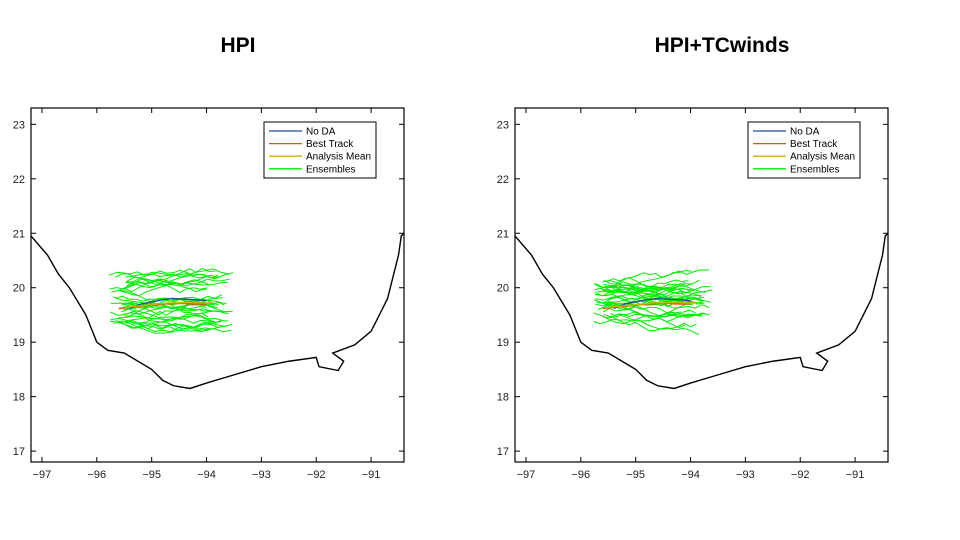 The width and height of the screenshot is (960, 540). Describe the element at coordinates (238, 45) in the screenshot. I see `panel-title-hpi: HPI` at that location.